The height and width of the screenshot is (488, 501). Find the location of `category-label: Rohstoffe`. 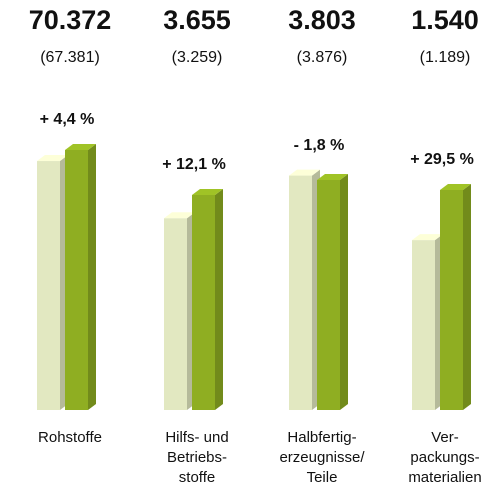

category-label: Rohstoffe is located at coordinates (70, 437).